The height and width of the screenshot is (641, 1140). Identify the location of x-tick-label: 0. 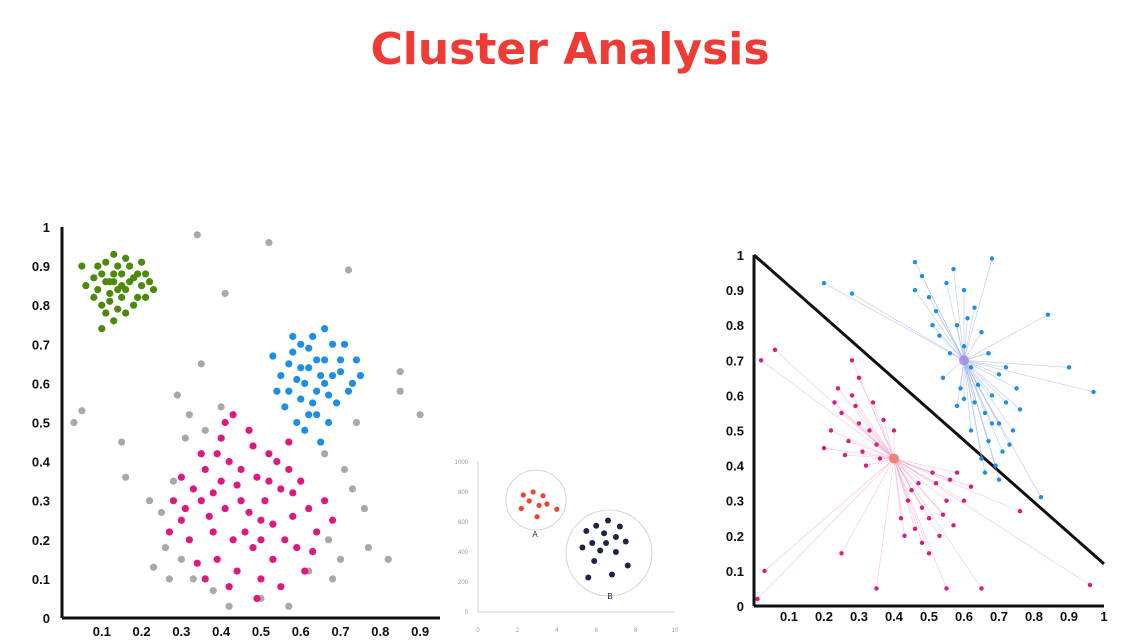
(478, 631).